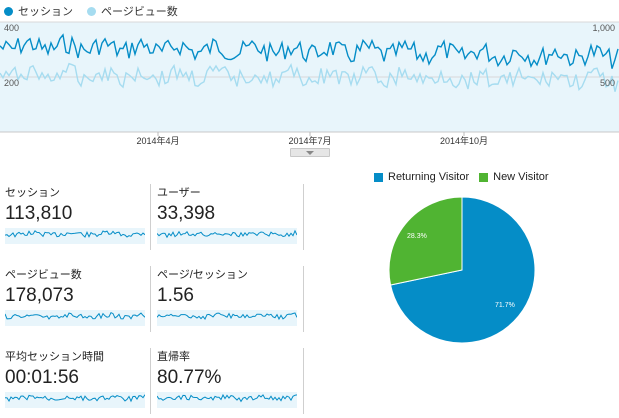 This screenshot has height=418, width=619. I want to click on visitor-type-pie-svg, so click(462, 270).